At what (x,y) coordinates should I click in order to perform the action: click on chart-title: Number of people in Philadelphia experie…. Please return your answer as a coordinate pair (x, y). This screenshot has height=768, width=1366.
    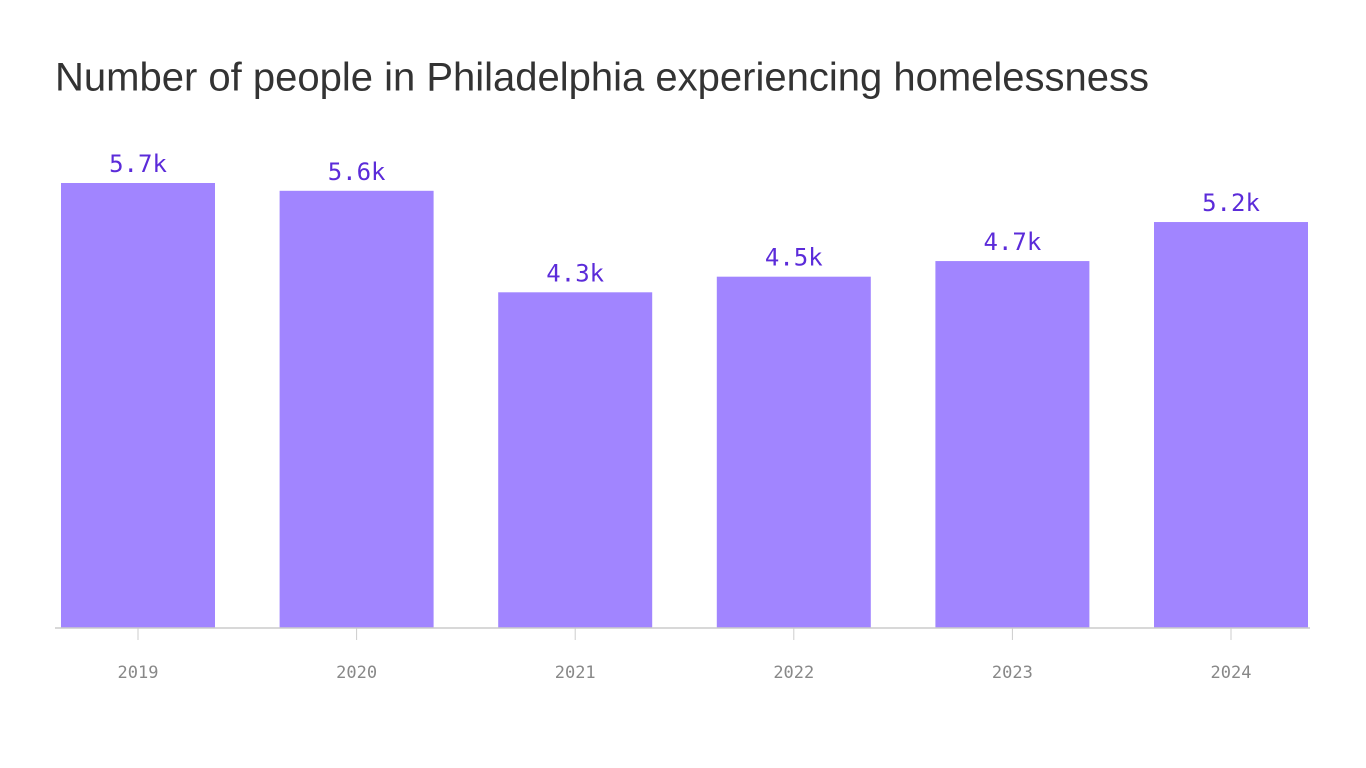
    Looking at the image, I should click on (602, 78).